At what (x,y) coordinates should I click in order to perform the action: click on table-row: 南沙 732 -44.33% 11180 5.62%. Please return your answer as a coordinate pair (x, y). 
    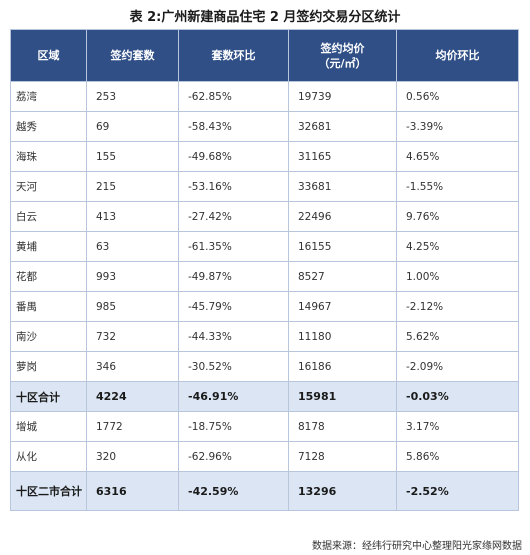
    Looking at the image, I should click on (264, 336).